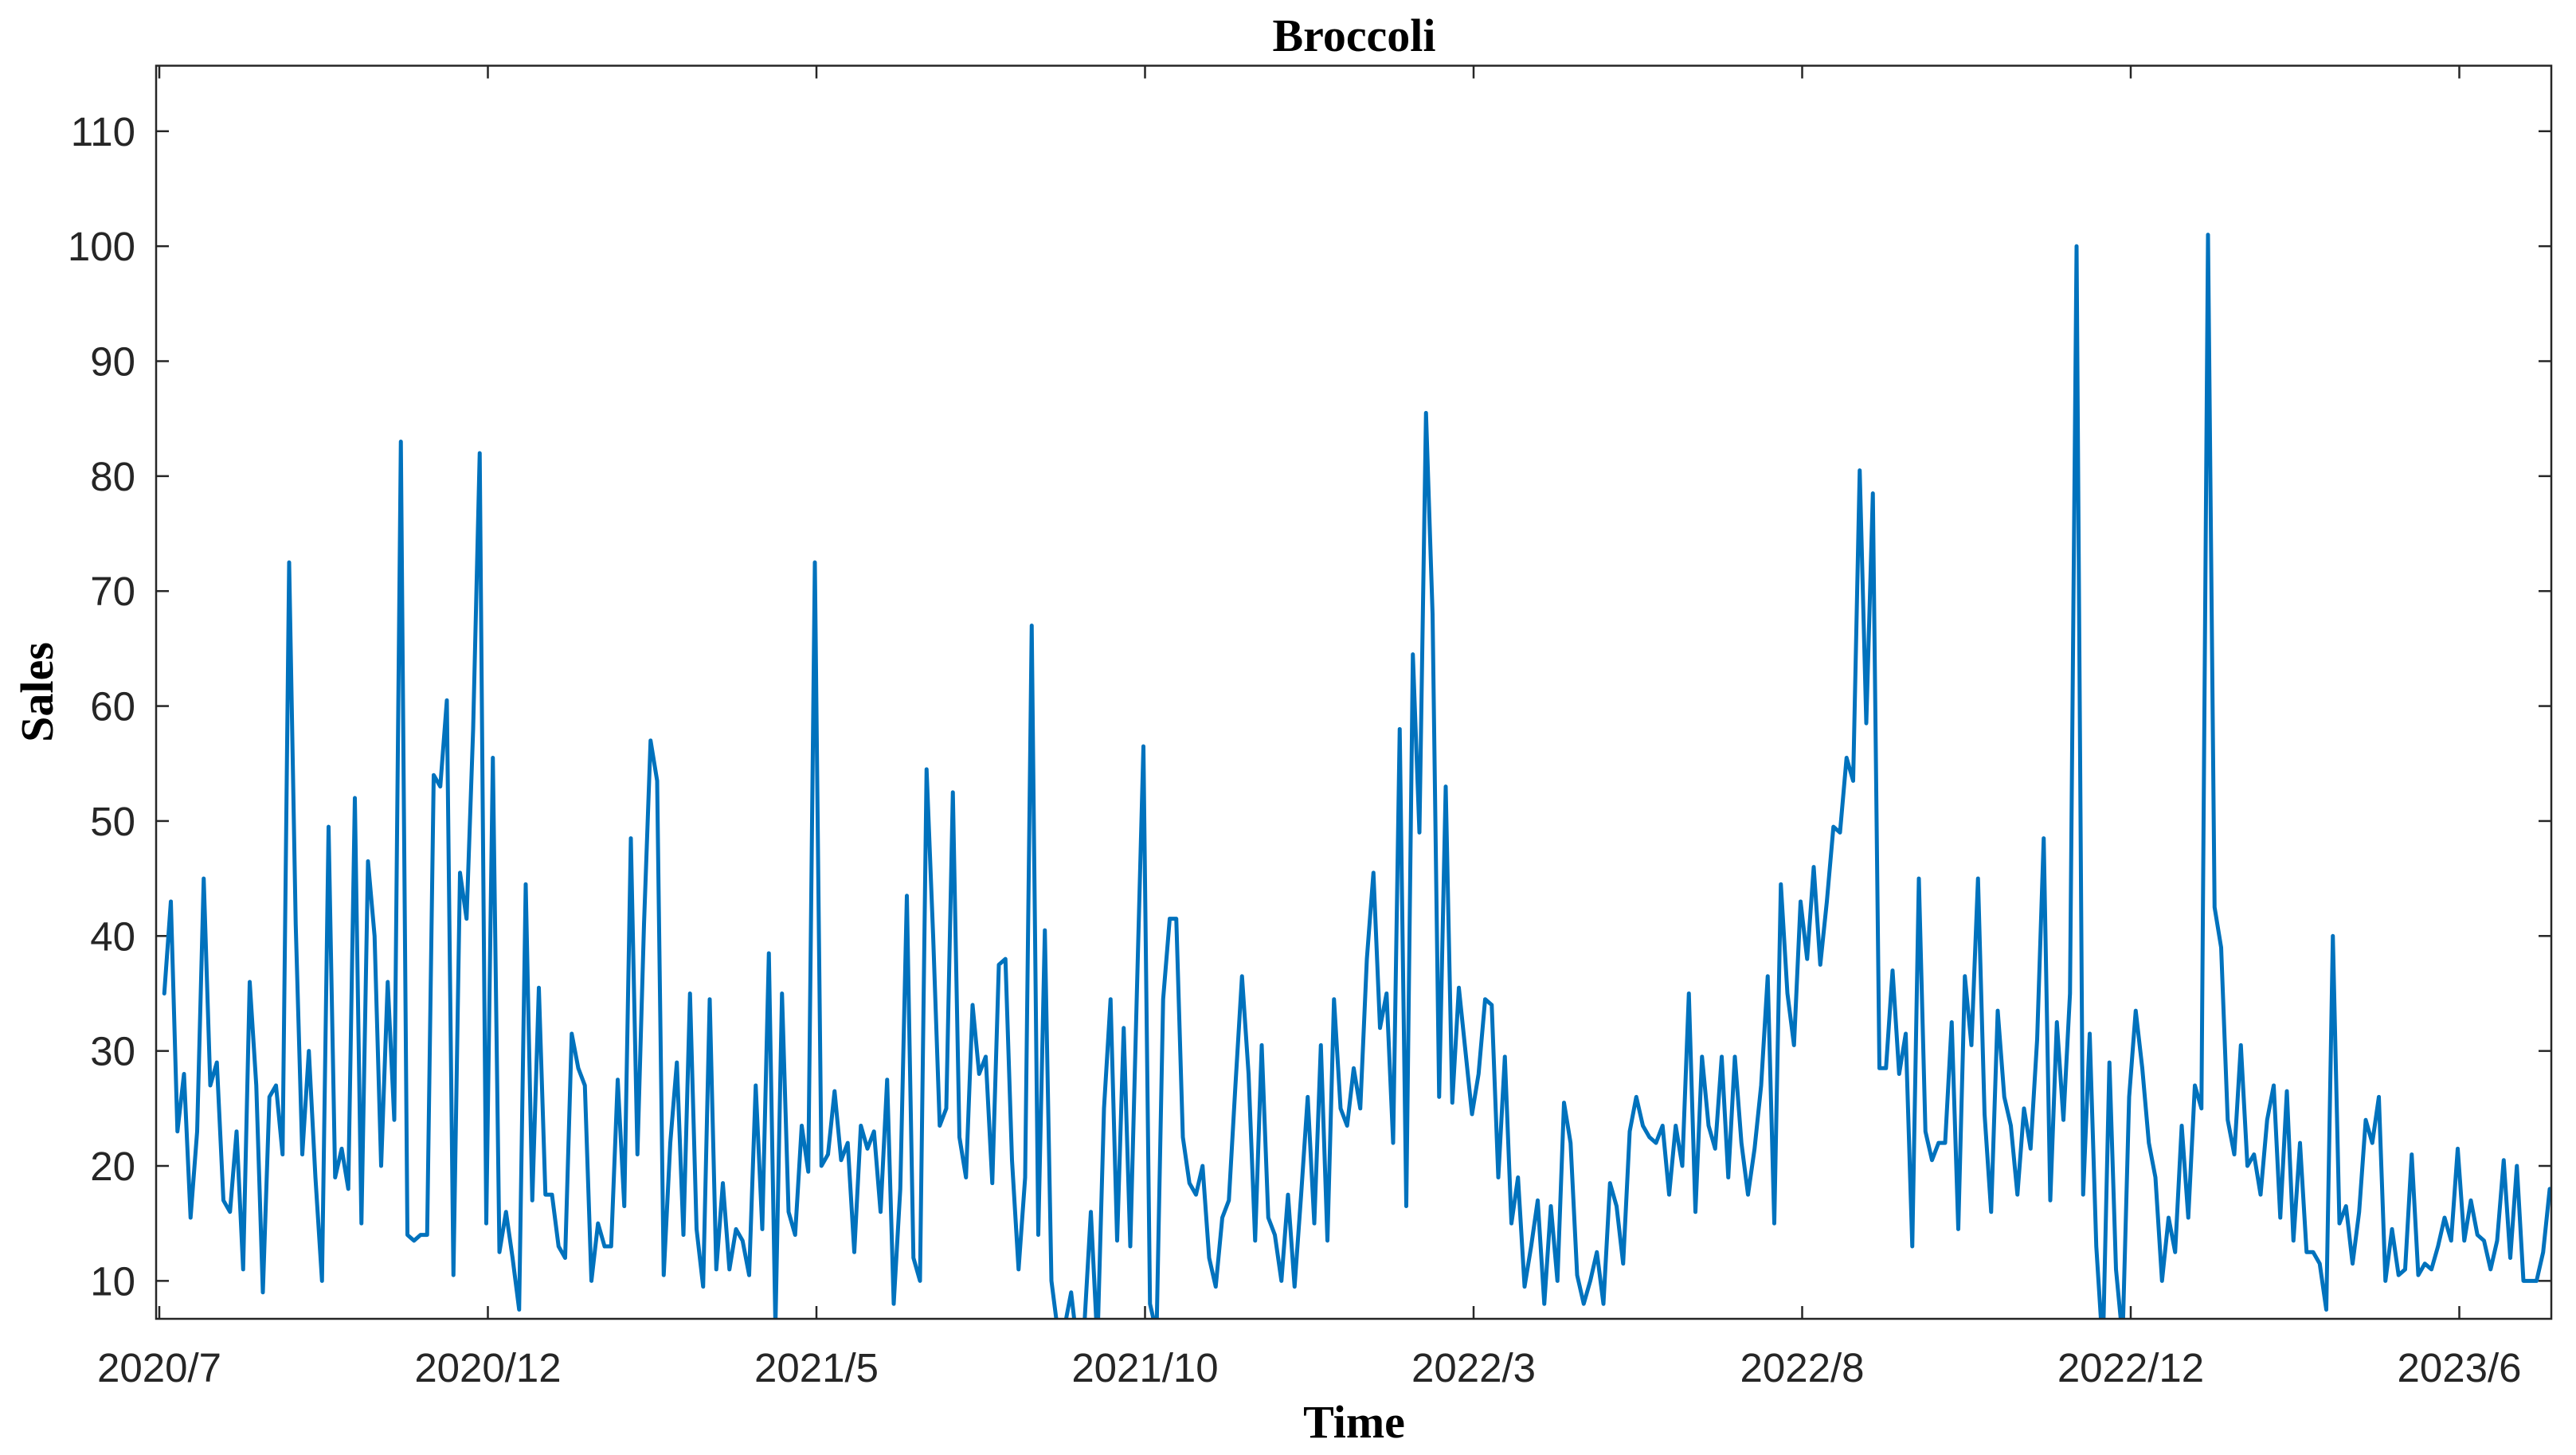 The image size is (2576, 1455). What do you see at coordinates (112, 936) in the screenshot?
I see `y-tick-label: 40` at bounding box center [112, 936].